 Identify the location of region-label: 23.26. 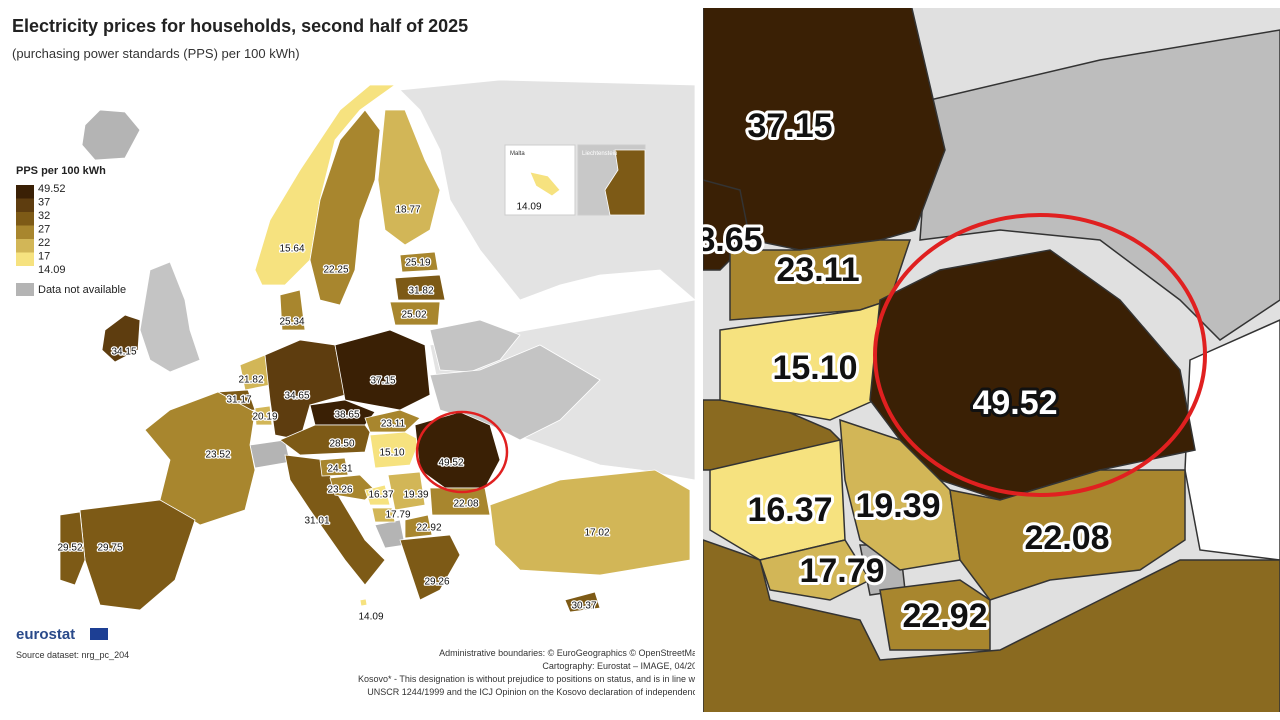
(339, 490).